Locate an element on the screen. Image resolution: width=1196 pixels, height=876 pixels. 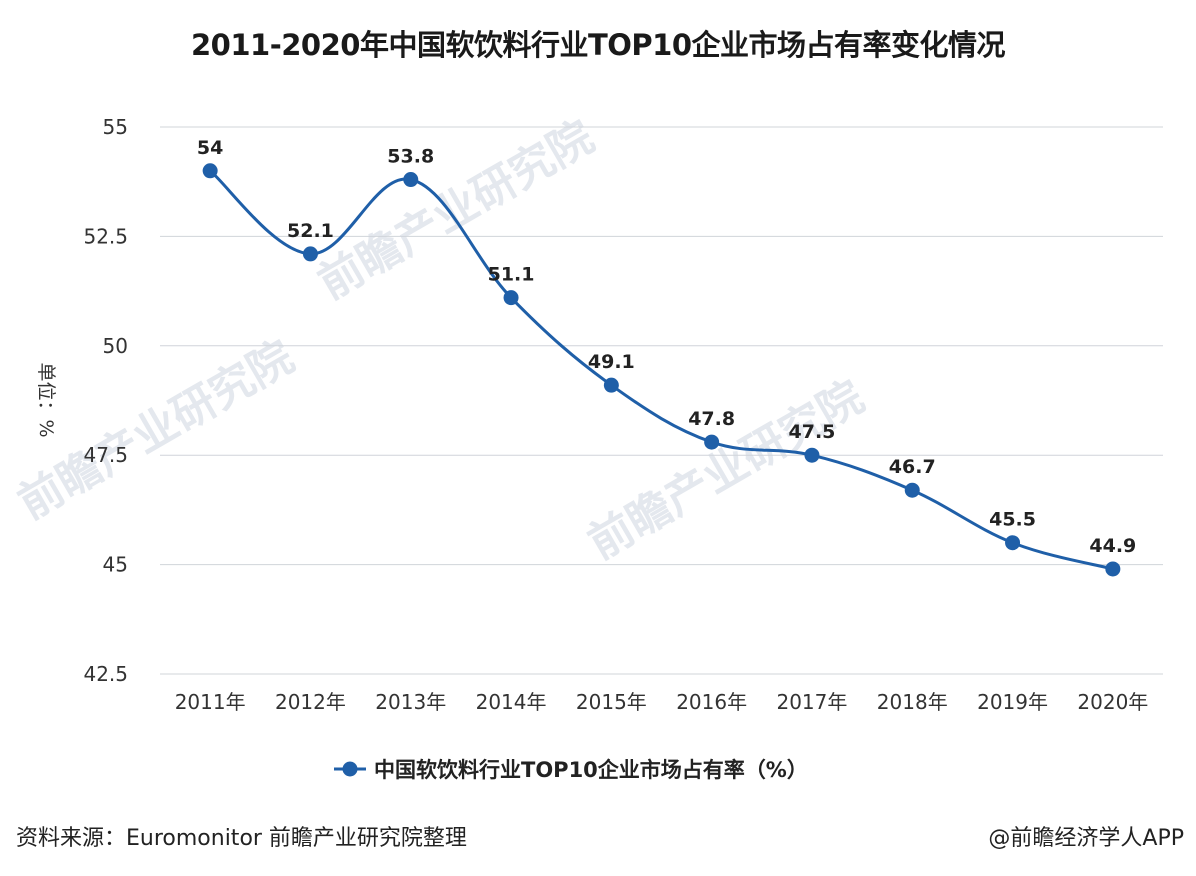
data-label: 54 is located at coordinates (210, 148).